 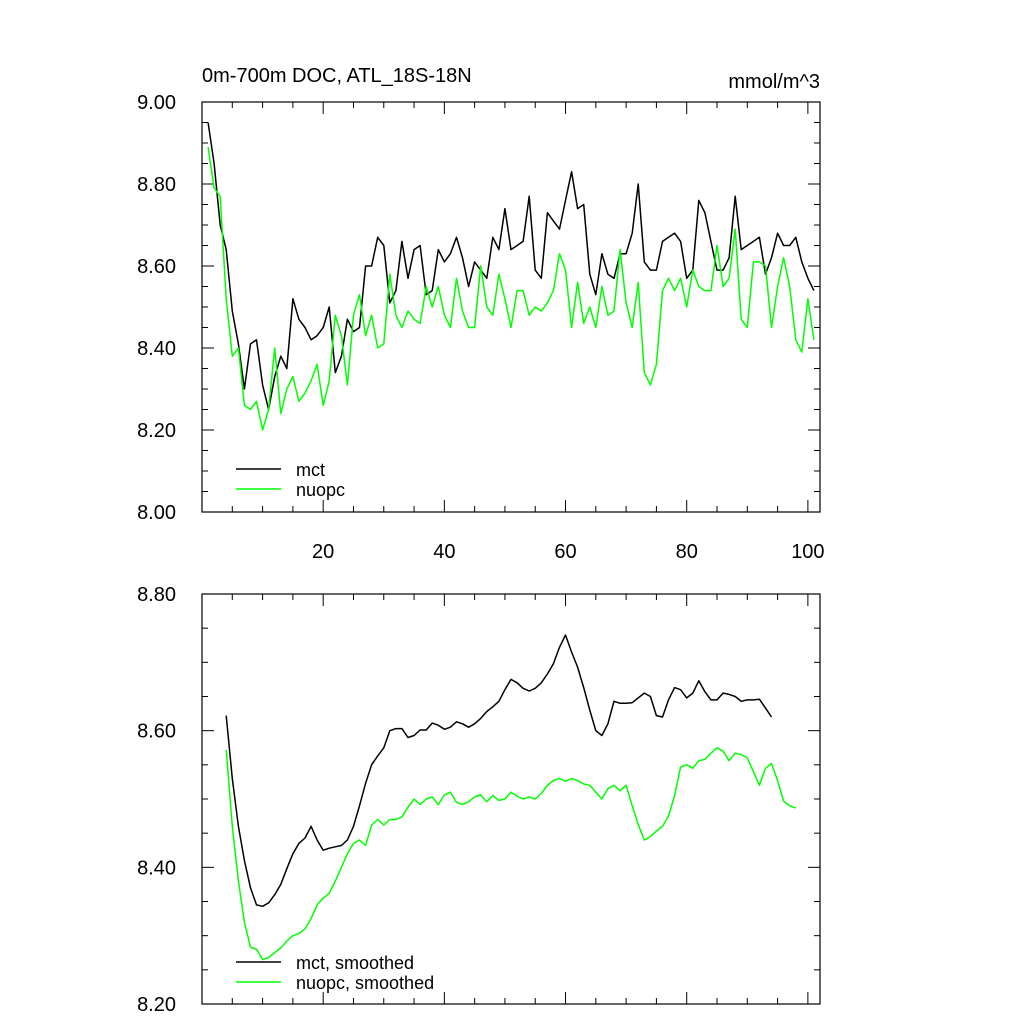 I want to click on x-tick-label: 100, so click(x=807, y=552).